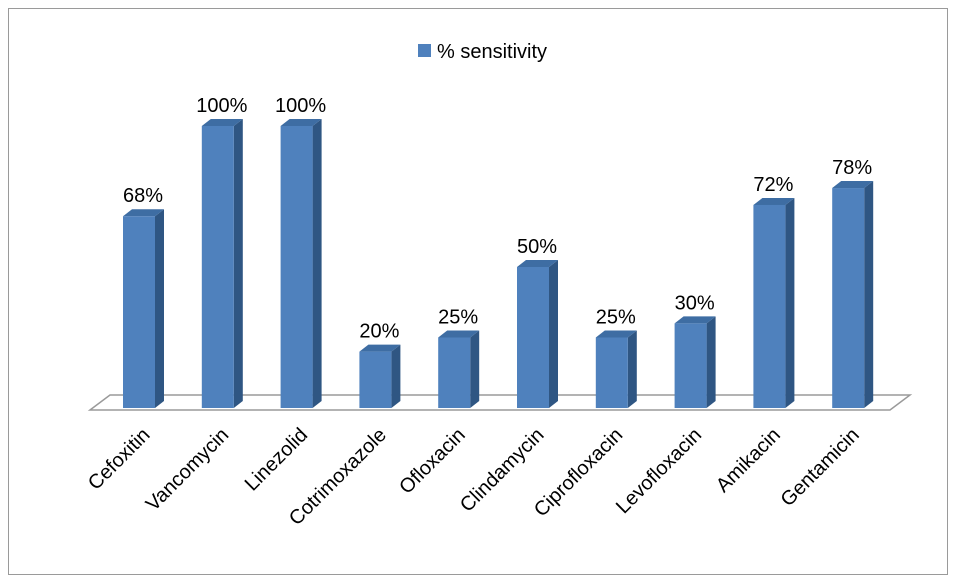 The height and width of the screenshot is (583, 956). Describe the element at coordinates (695, 303) in the screenshot. I see `data-label: 30%` at that location.